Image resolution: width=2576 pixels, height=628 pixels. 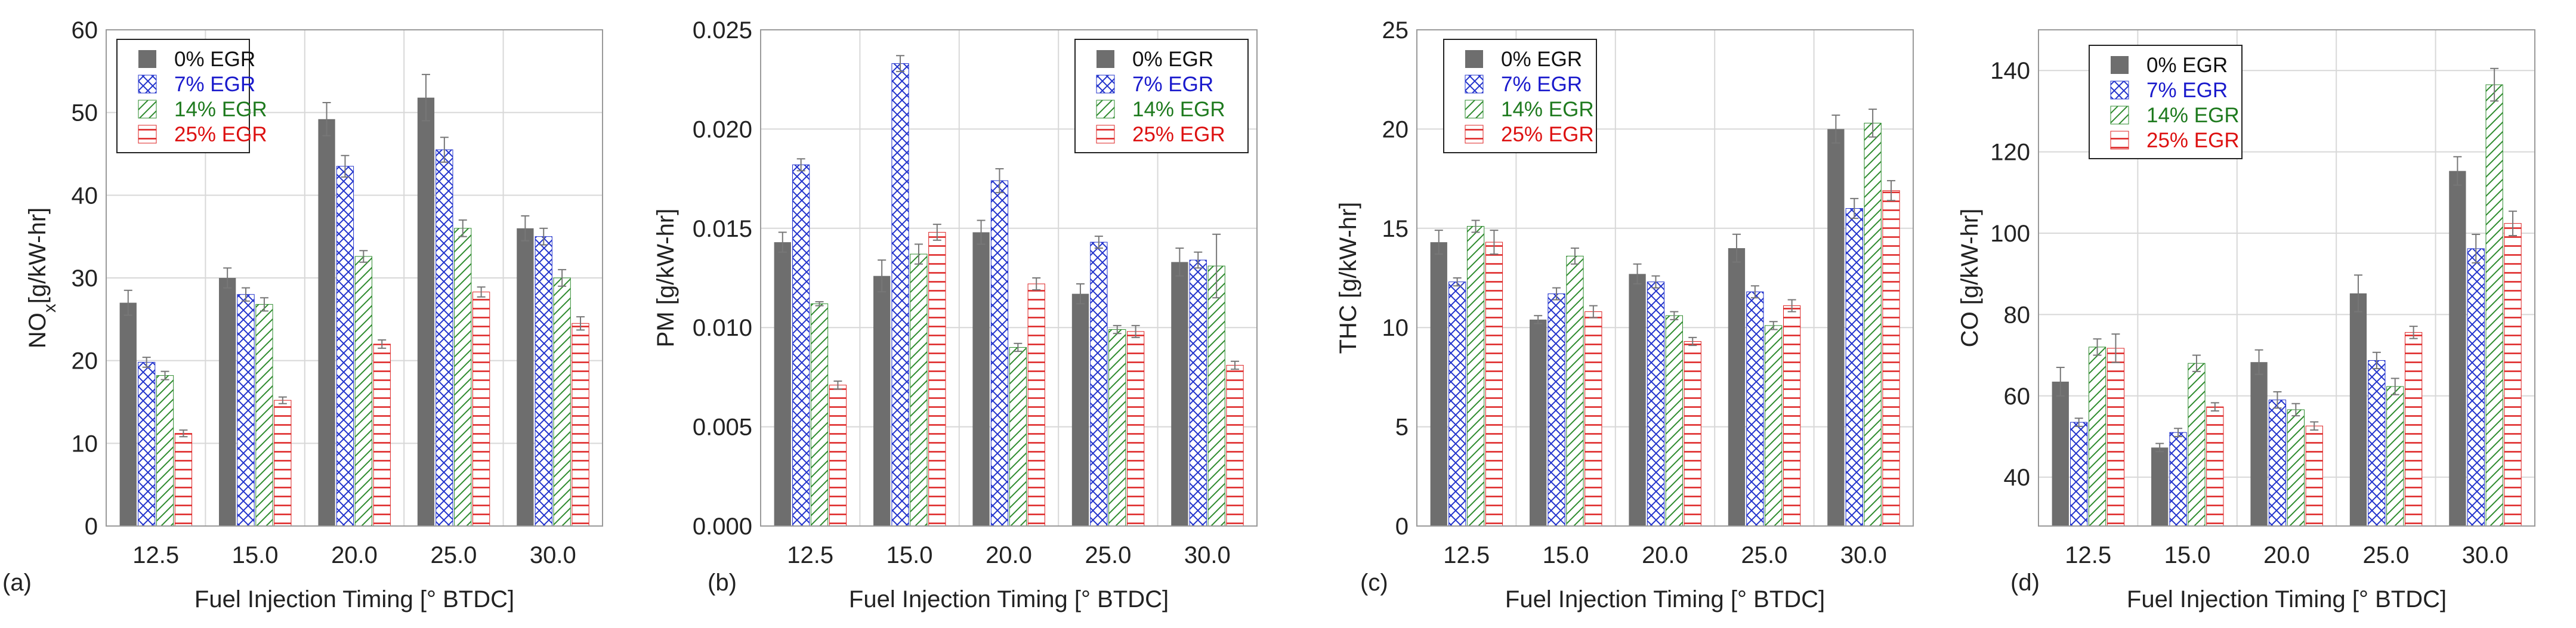 What do you see at coordinates (1542, 60) in the screenshot?
I see `legend-label: 0% EGR` at bounding box center [1542, 60].